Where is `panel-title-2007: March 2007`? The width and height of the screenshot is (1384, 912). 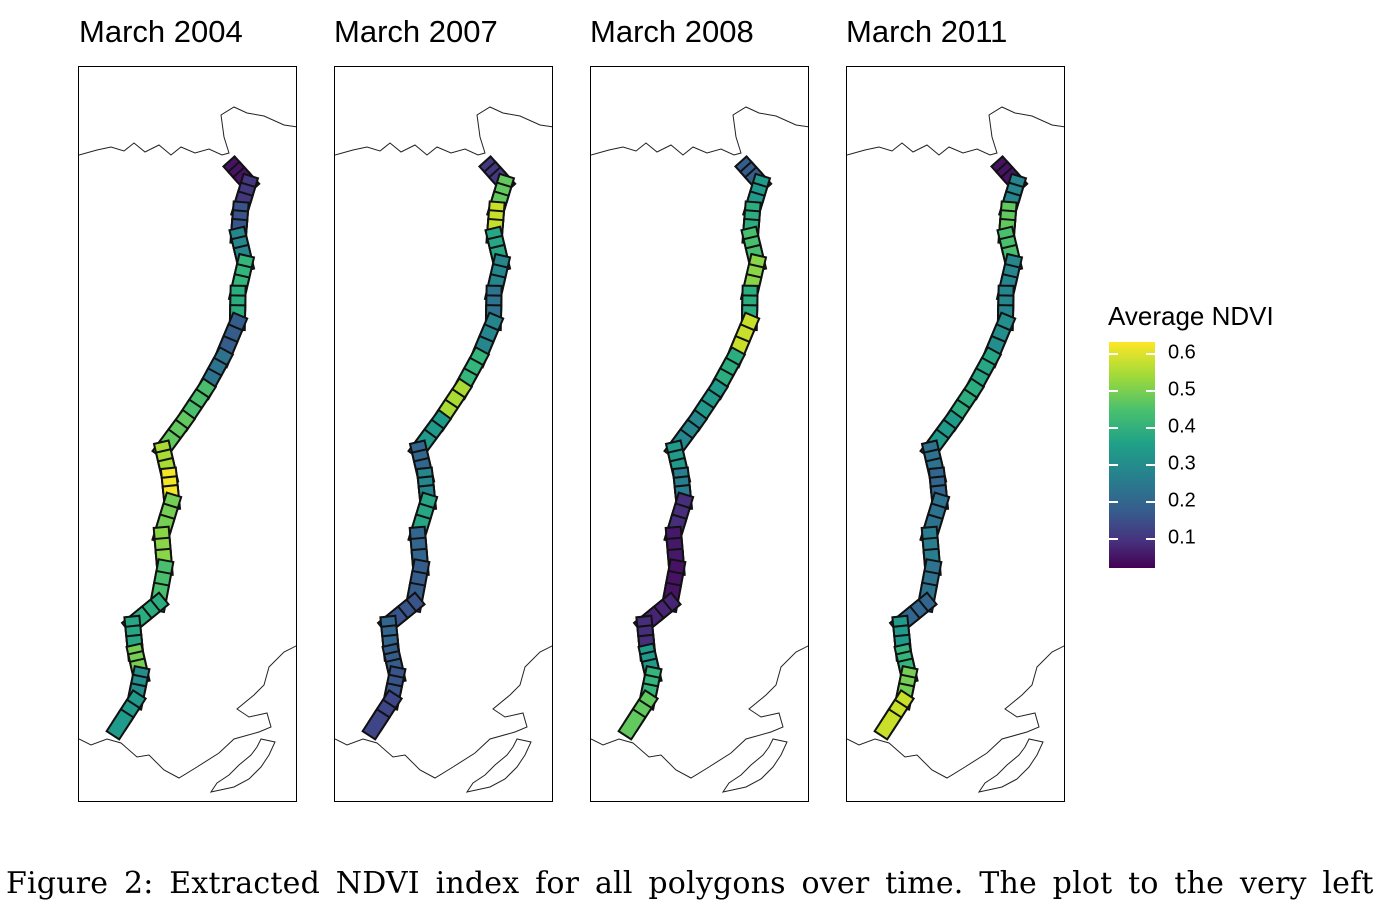 panel-title-2007: March 2007 is located at coordinates (416, 31).